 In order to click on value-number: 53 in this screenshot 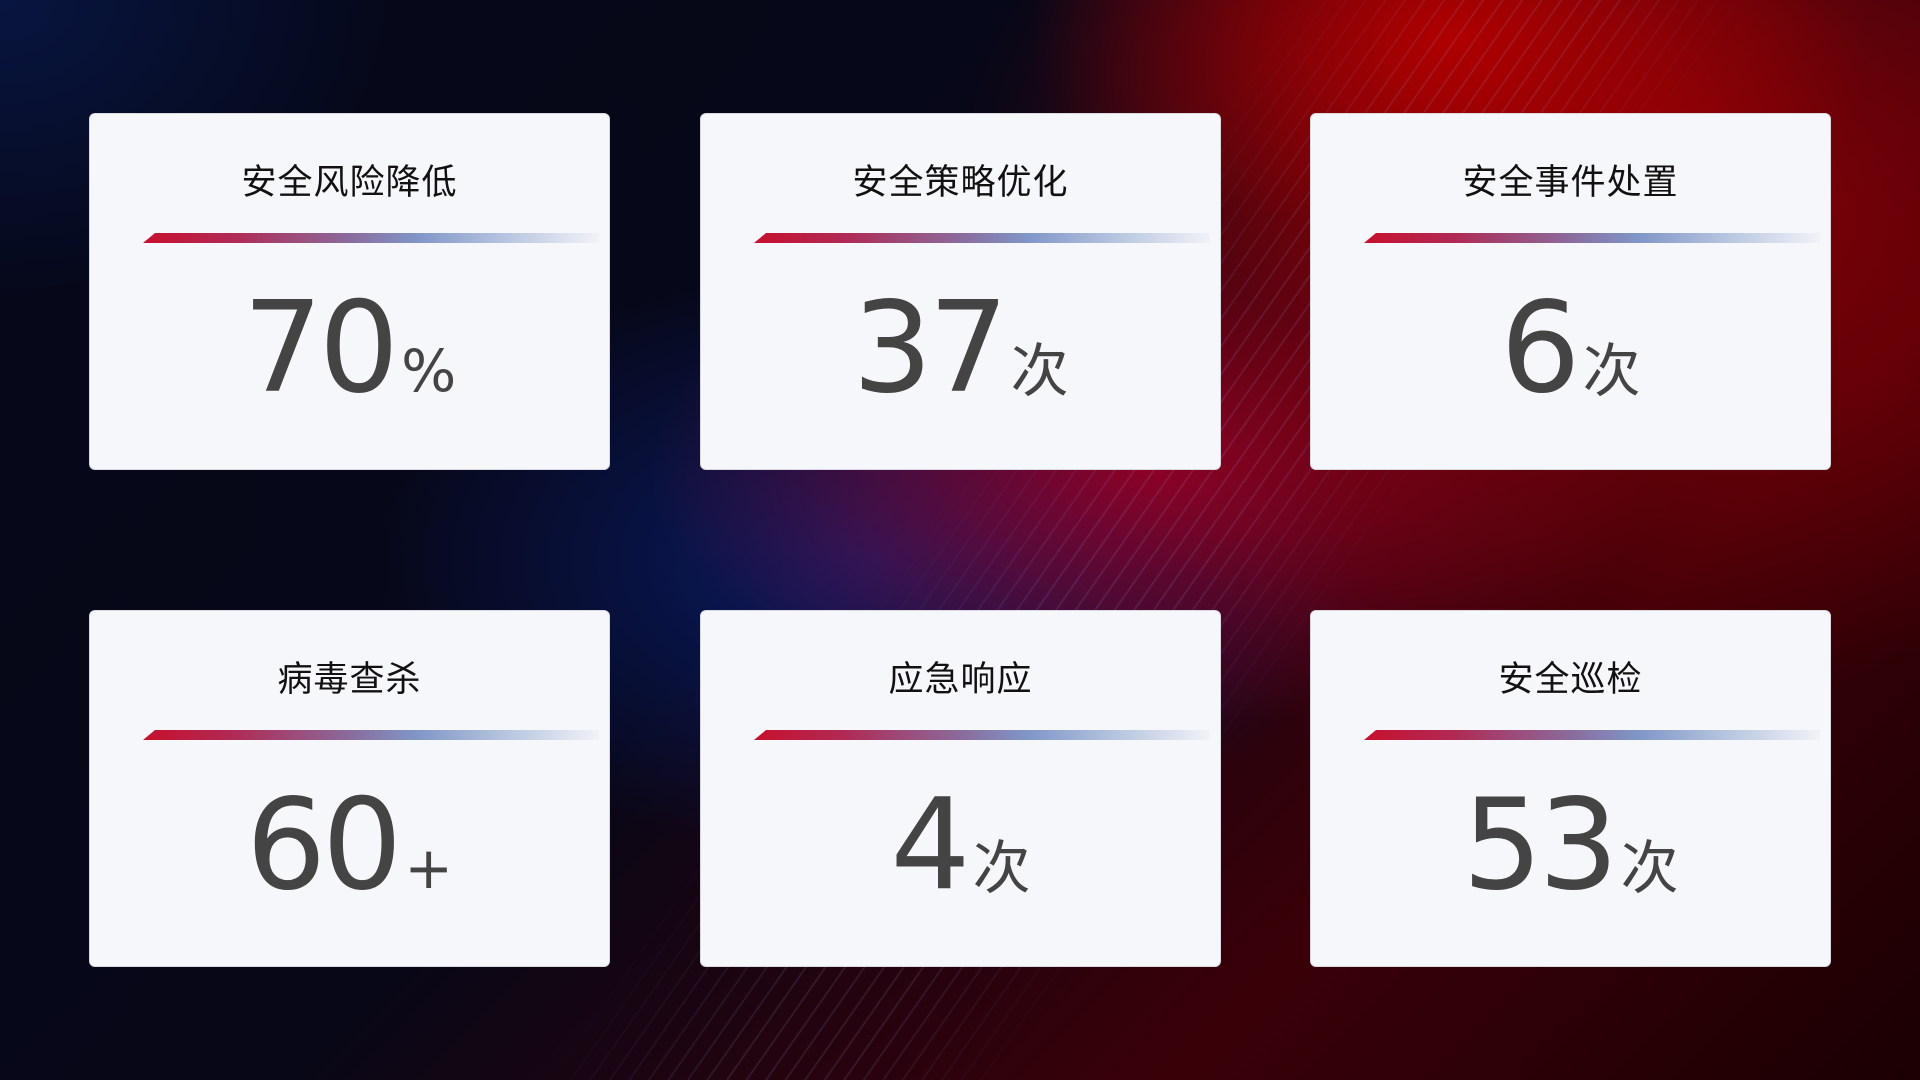, I will do `click(1540, 844)`.